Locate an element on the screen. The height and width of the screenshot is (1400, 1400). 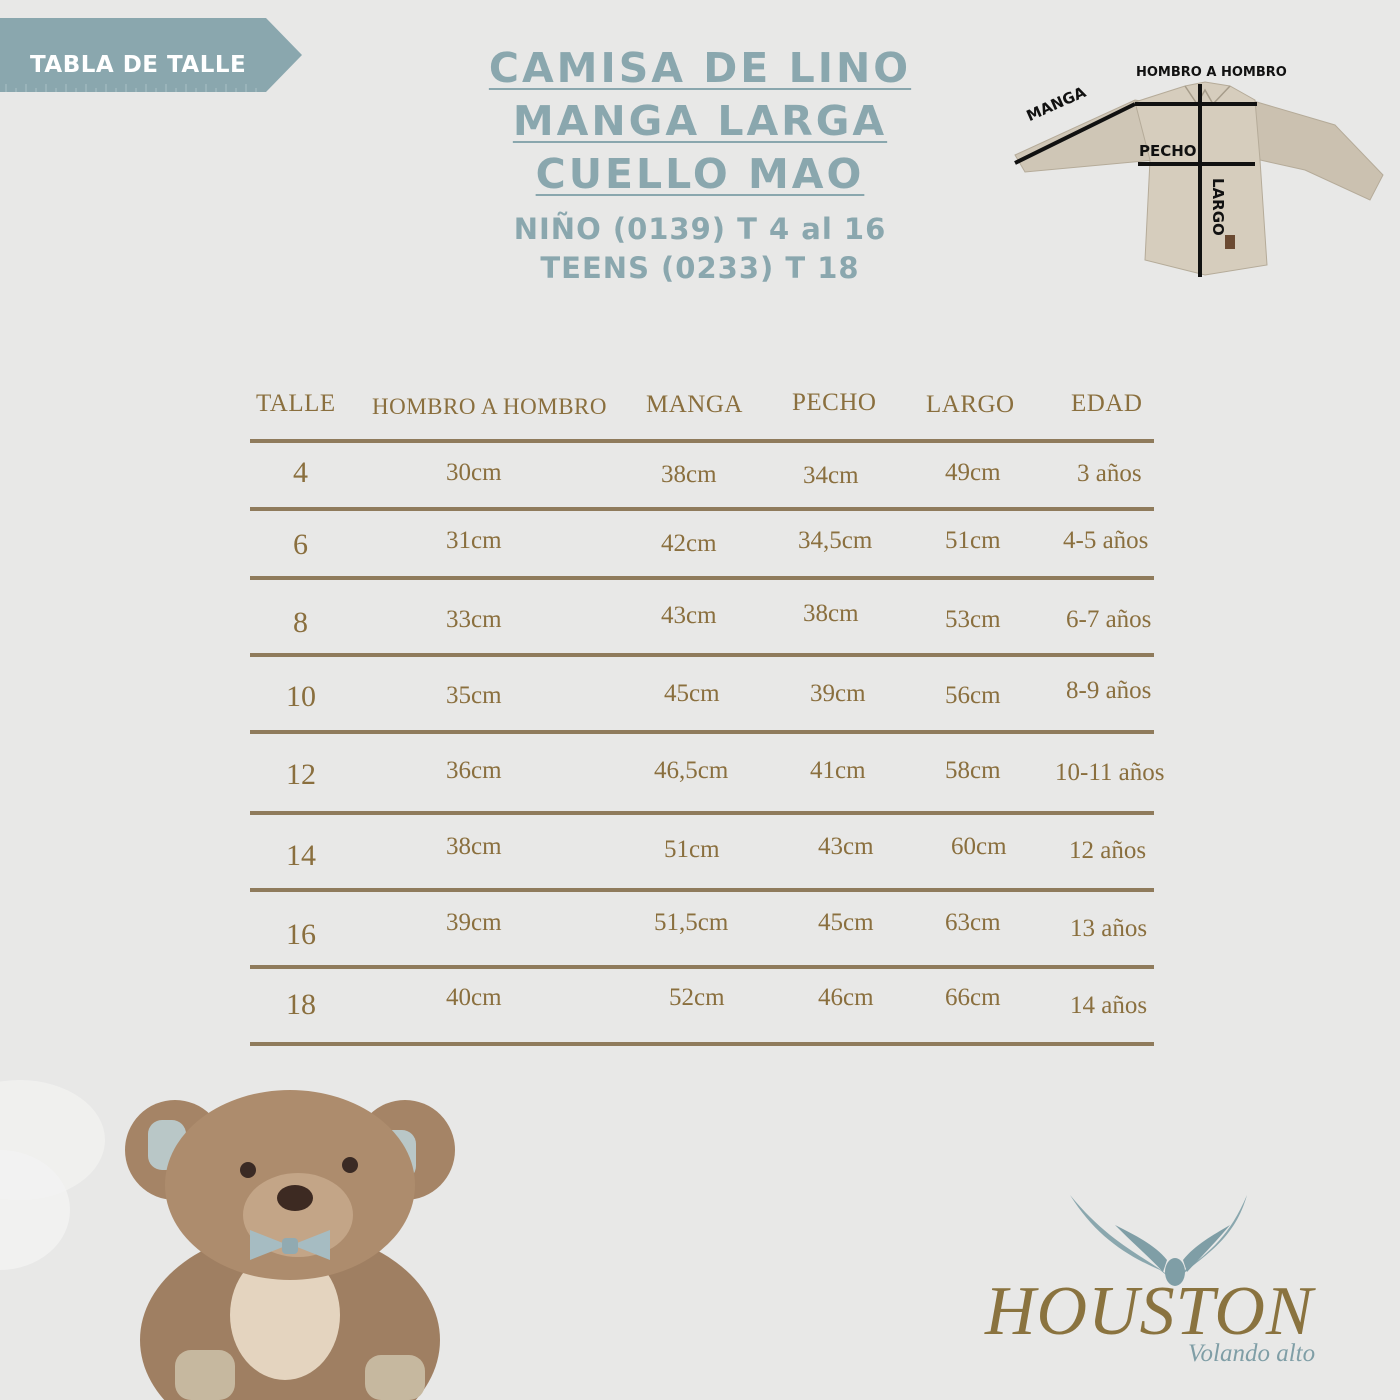
cell-pecho: 46cm is located at coordinates (846, 997).